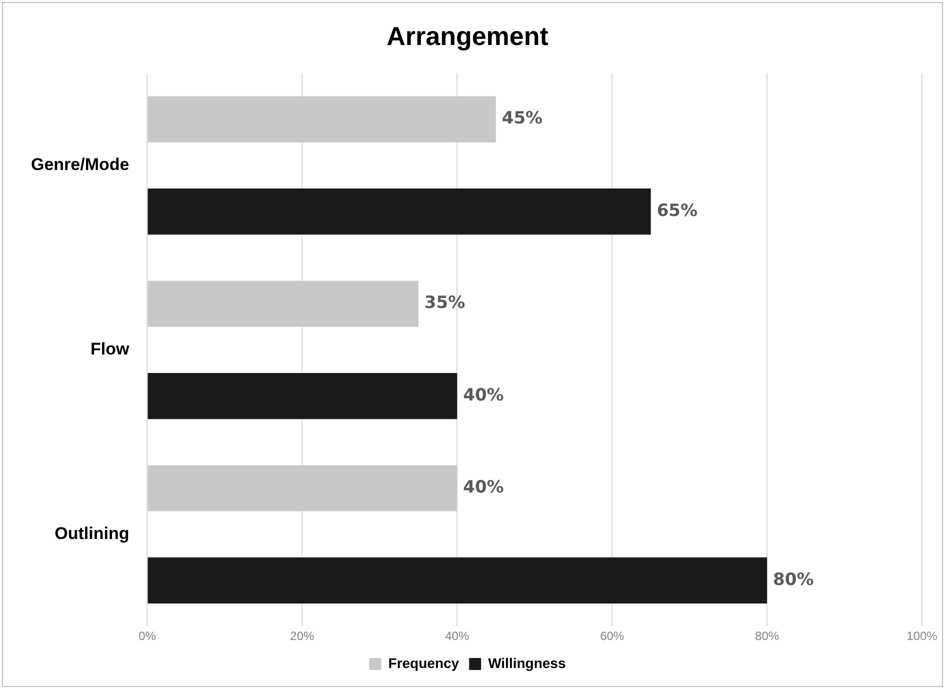  What do you see at coordinates (677, 210) in the screenshot?
I see `data-label: 65%` at bounding box center [677, 210].